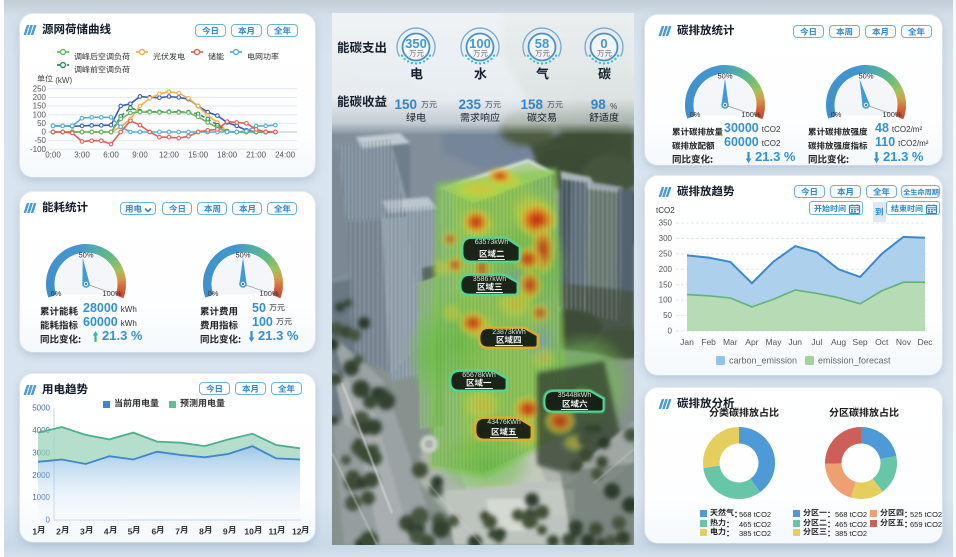 Image resolution: width=956 pixels, height=557 pixels. I want to click on svg-text: -50, so click(40, 140).